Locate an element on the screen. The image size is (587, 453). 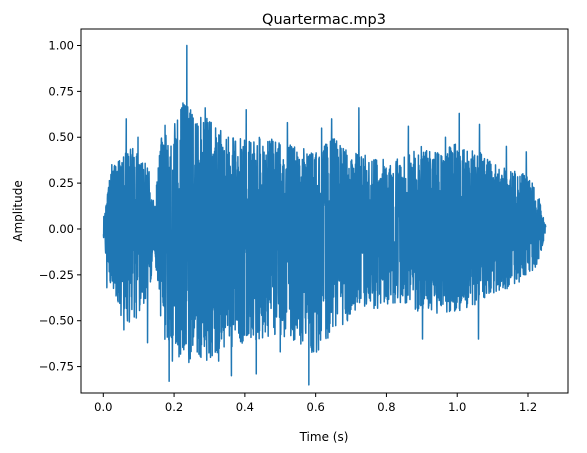
y-tick-label: −0.75 is located at coordinates (56, 367).